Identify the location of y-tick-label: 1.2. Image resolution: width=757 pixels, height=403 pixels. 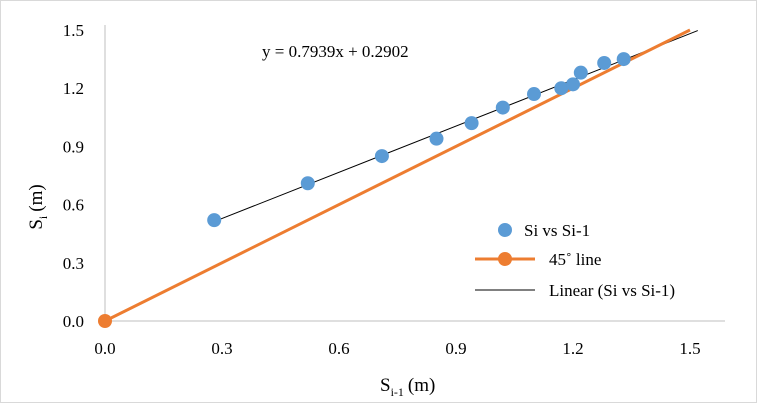
(73, 88).